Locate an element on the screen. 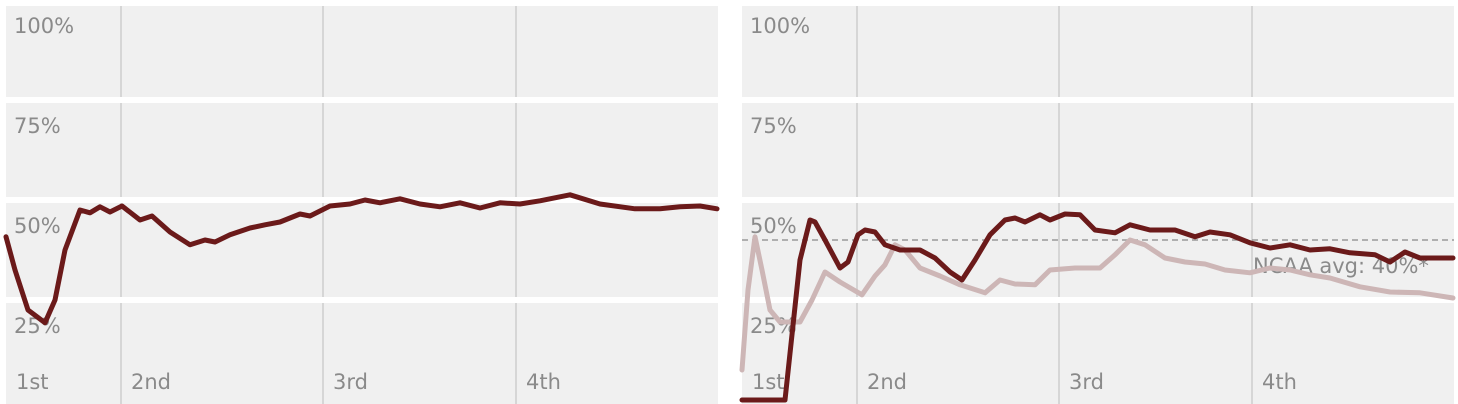  y-tick-label: 25% is located at coordinates (773, 326).